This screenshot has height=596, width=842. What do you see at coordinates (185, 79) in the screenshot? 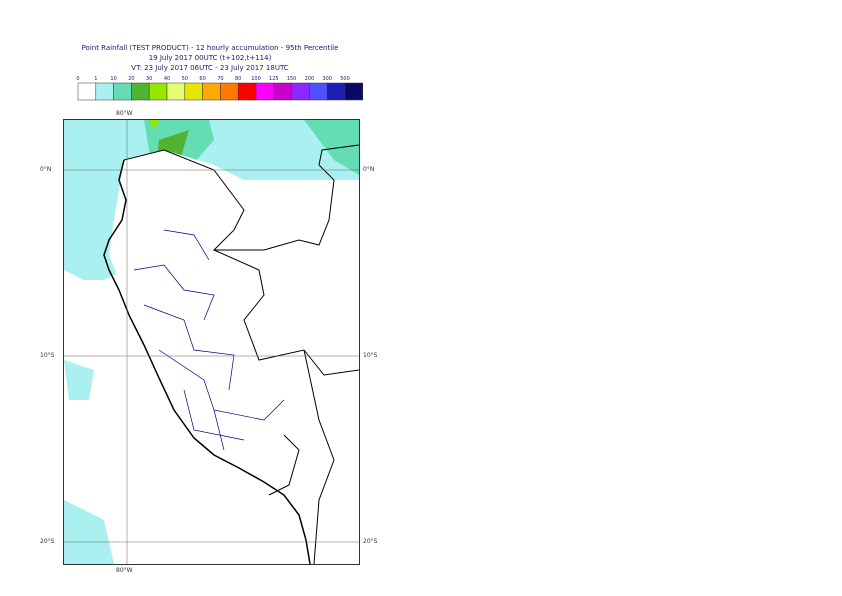
I see `legend-tick-label: 50` at bounding box center [185, 79].